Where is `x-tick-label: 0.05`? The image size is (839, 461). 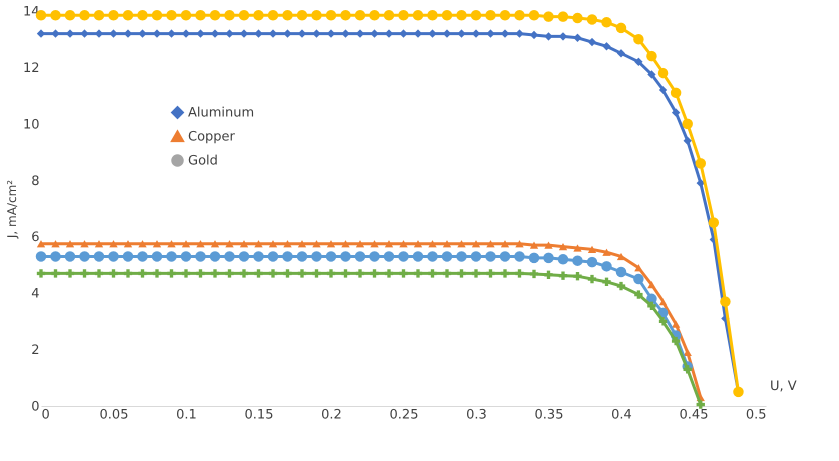
x-tick-label: 0.05 is located at coordinates (114, 415).